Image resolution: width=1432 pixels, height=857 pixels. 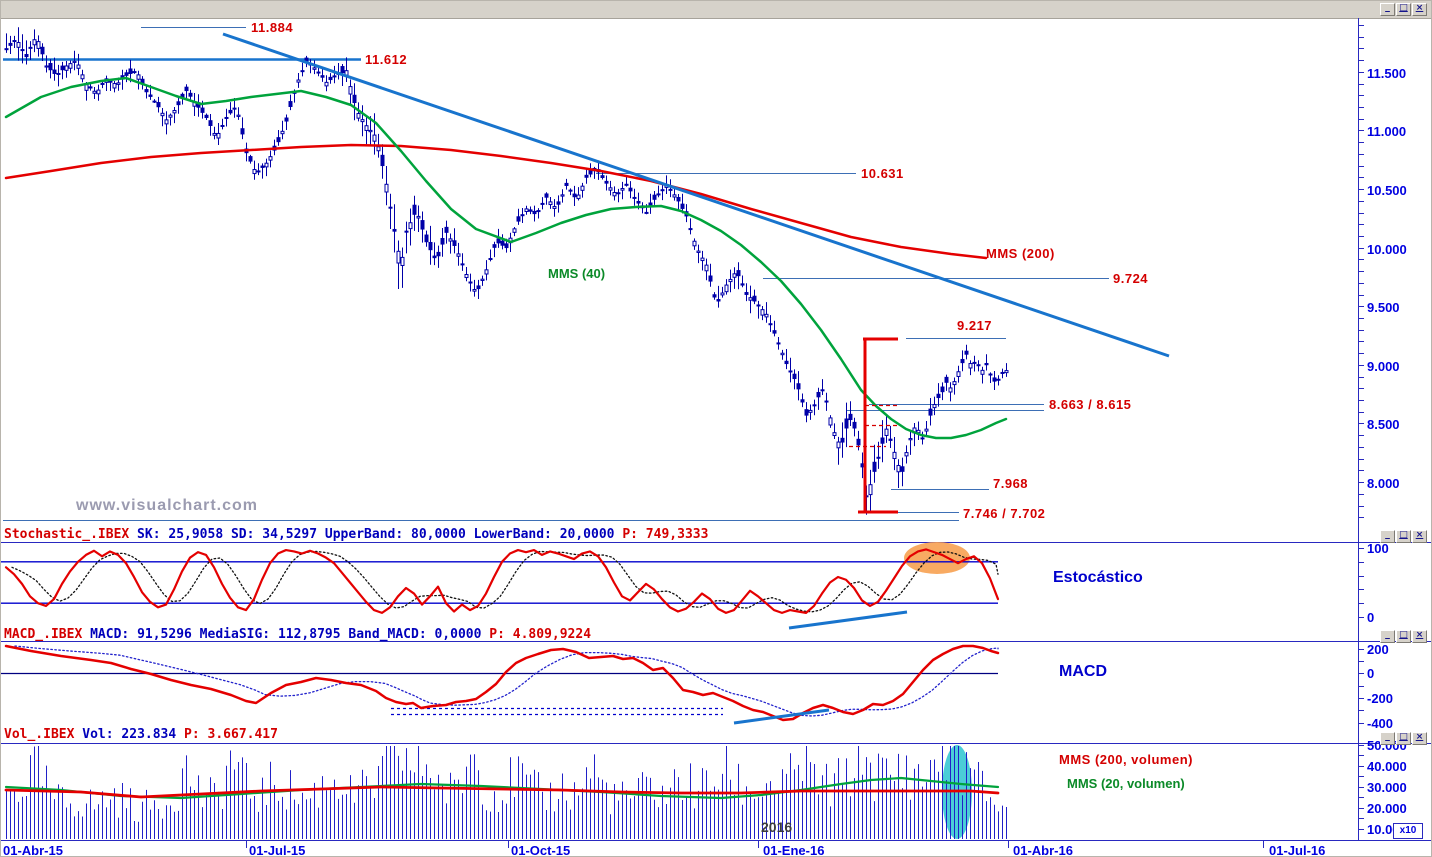 I want to click on stochastic-pane-buttons: _ □ ×, so click(x=1403, y=536).